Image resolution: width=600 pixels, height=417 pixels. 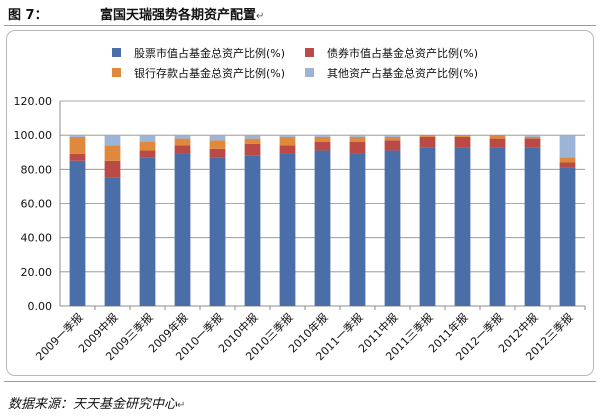 What do you see at coordinates (300, 381) in the screenshot?
I see `source-divider` at bounding box center [300, 381].